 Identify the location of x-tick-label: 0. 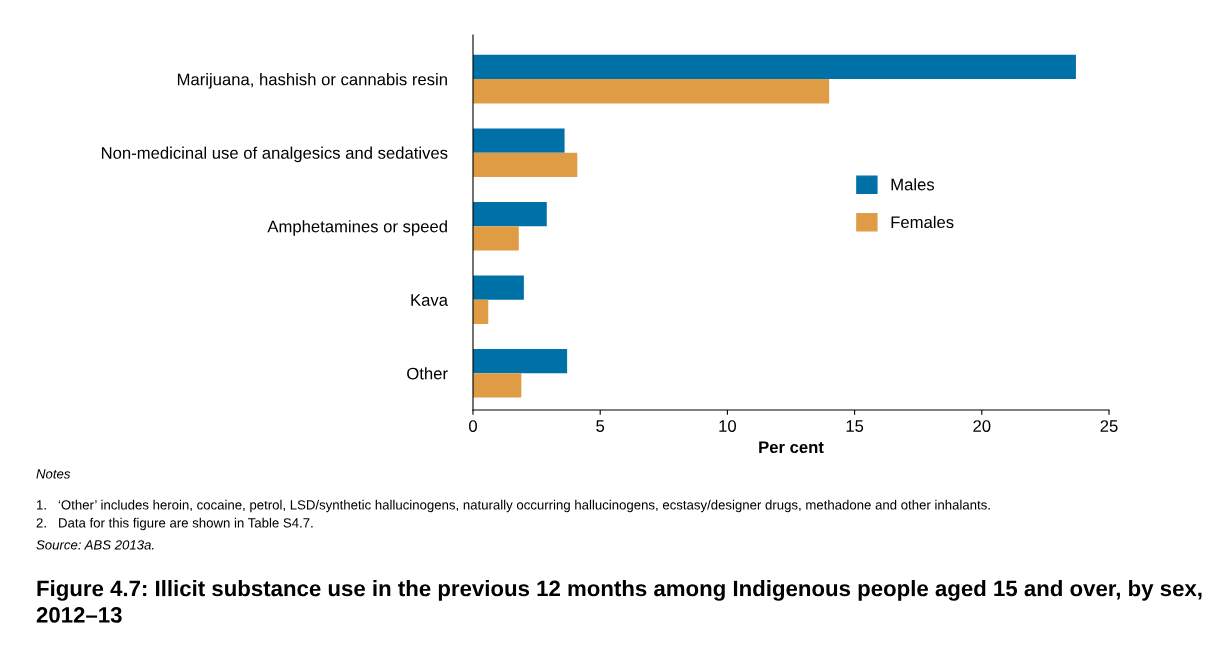
(473, 426).